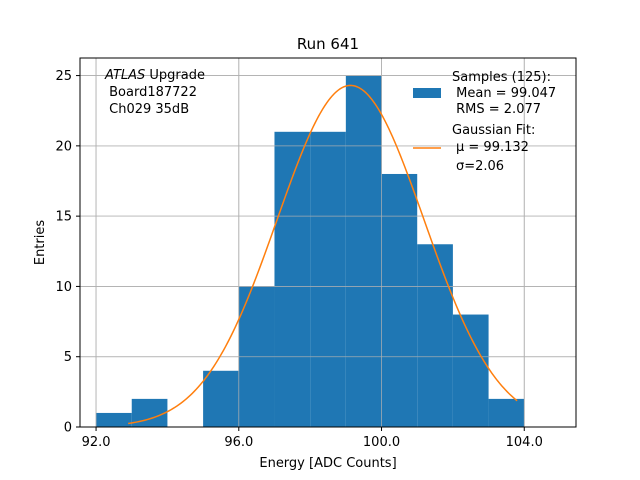 The height and width of the screenshot is (480, 640). Describe the element at coordinates (501, 77) in the screenshot. I see `legend-hist-line-1: Samples (125):` at that location.